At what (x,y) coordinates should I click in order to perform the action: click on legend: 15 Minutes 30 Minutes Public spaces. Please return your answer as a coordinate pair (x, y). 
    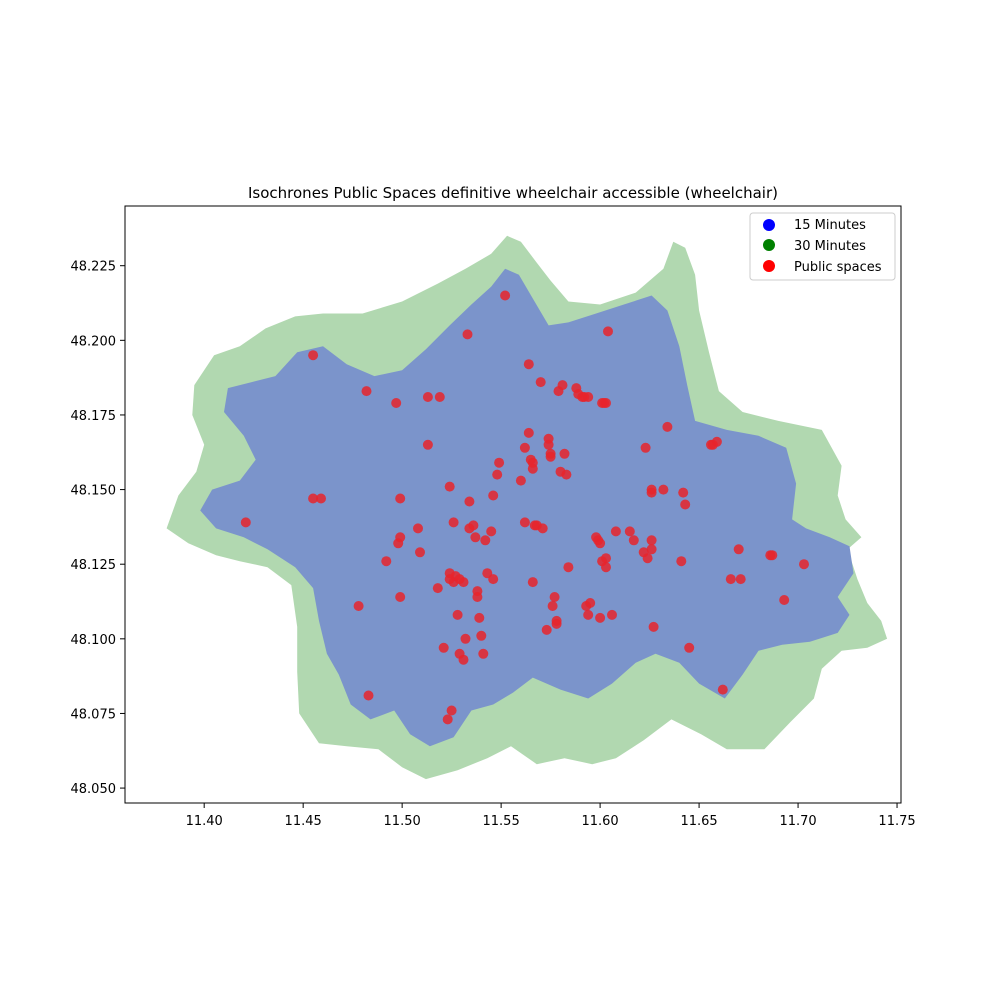
    Looking at the image, I should click on (822, 246).